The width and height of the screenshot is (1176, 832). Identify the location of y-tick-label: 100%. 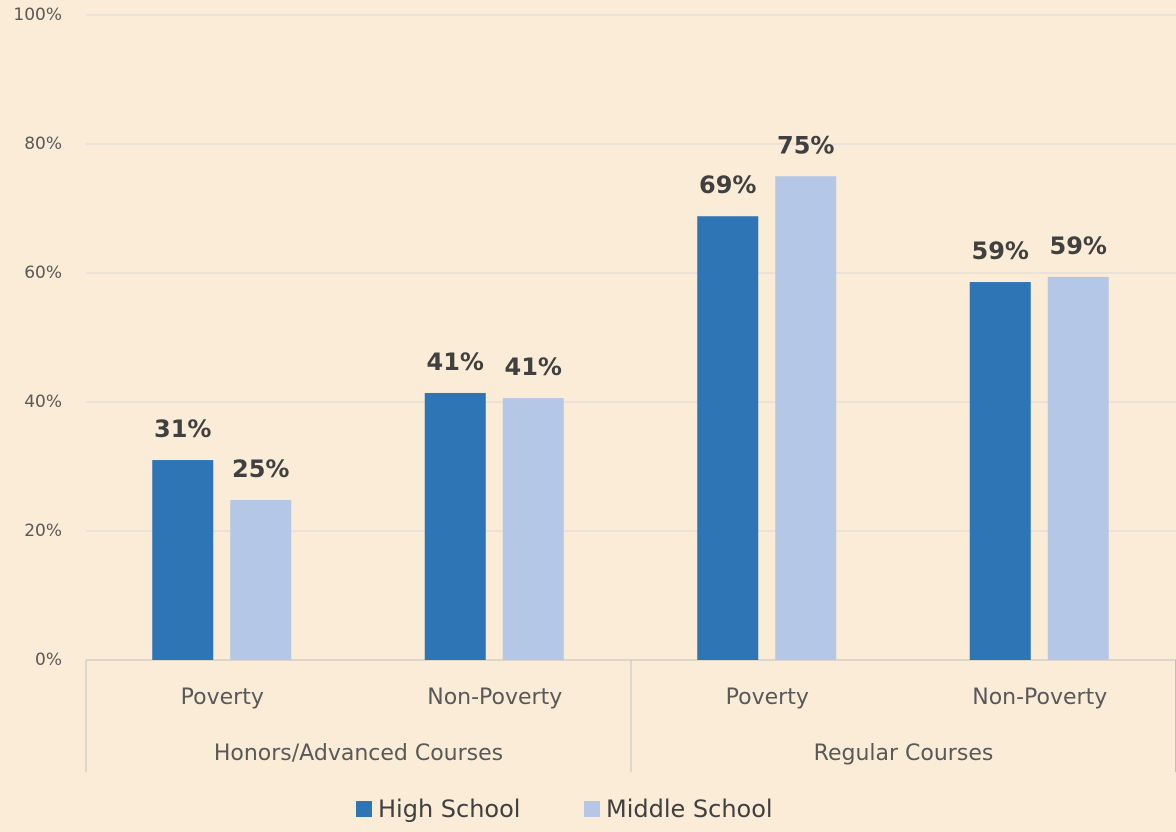
(37, 15).